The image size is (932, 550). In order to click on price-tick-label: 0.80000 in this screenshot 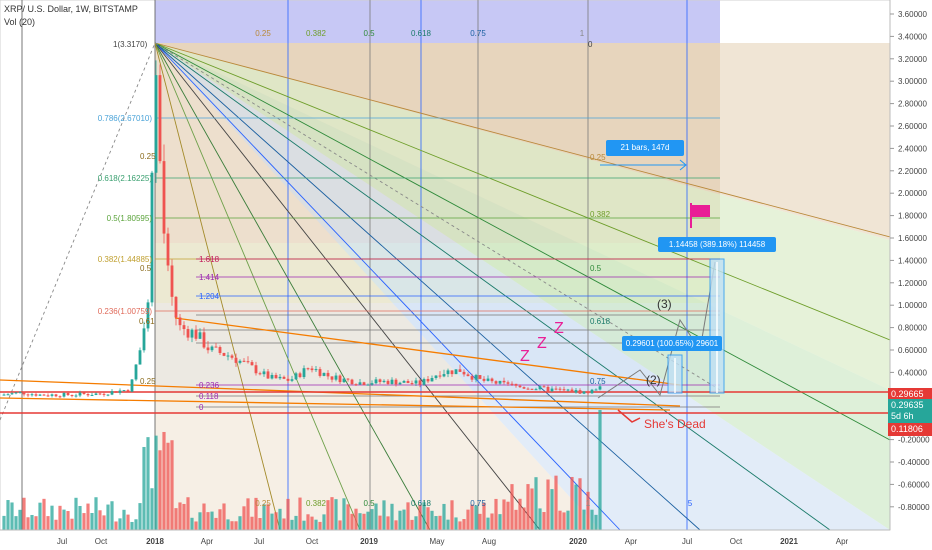, I will do `click(912, 328)`.